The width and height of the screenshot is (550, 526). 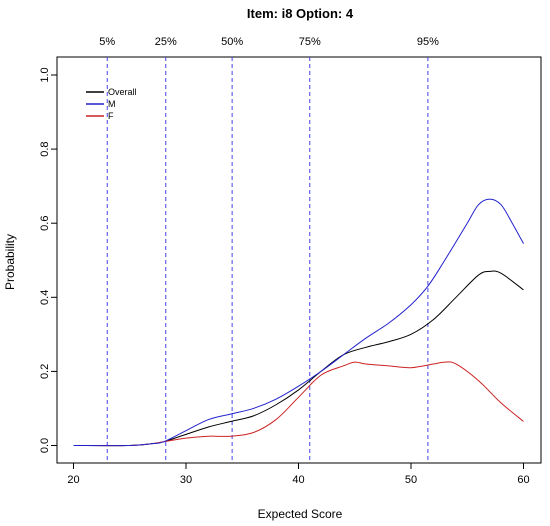 What do you see at coordinates (122, 92) in the screenshot?
I see `legend-label-overall: Overall` at bounding box center [122, 92].